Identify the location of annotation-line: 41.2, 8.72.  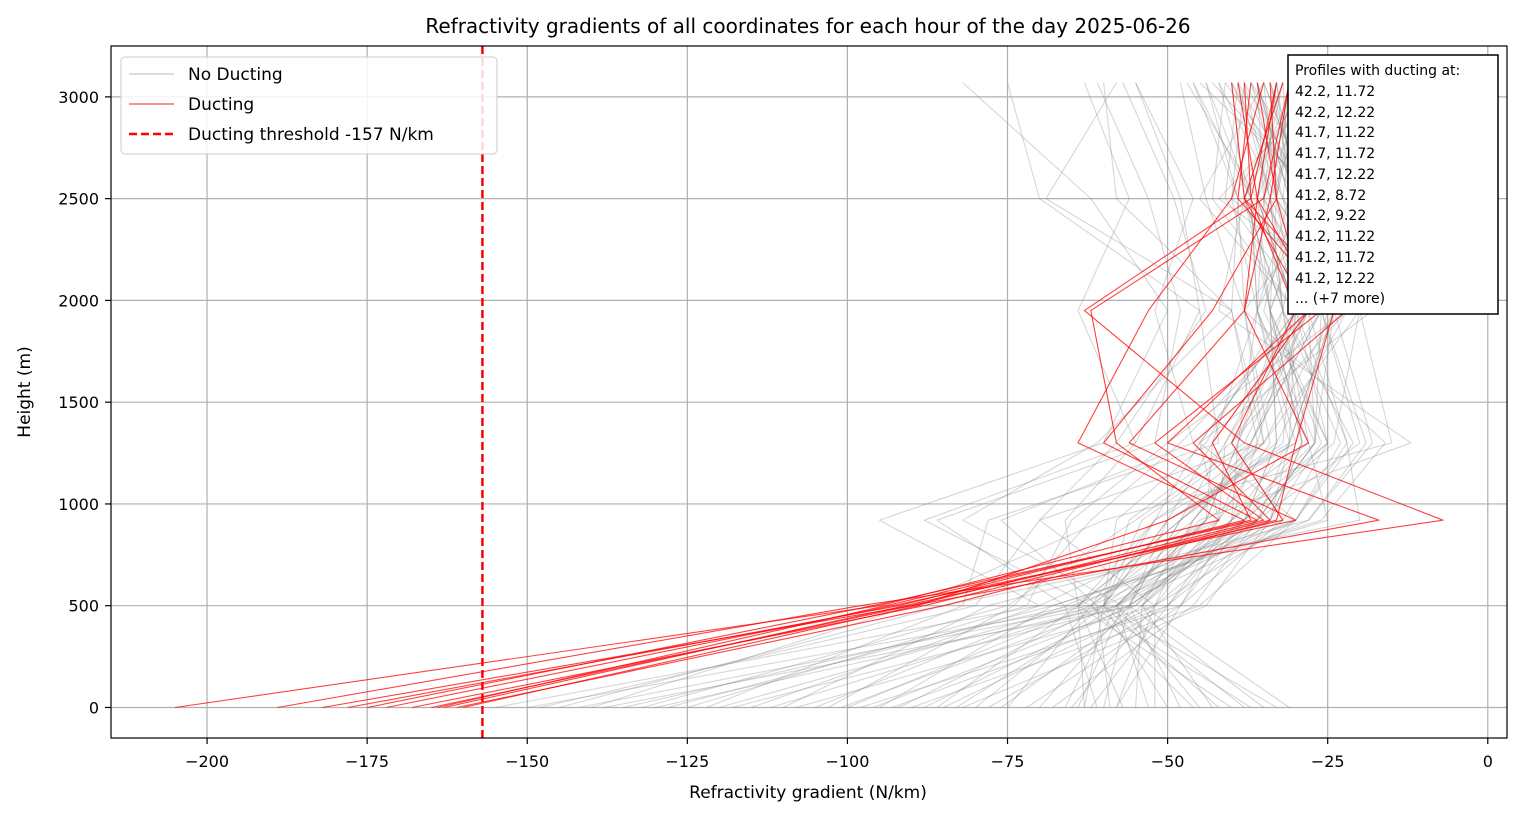
(1330, 196).